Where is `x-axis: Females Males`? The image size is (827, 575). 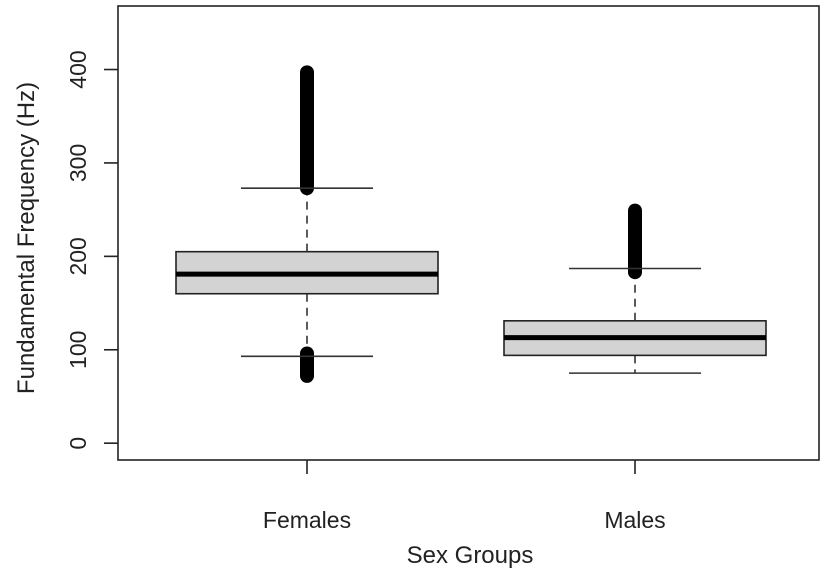
x-axis: Females Males is located at coordinates (464, 496).